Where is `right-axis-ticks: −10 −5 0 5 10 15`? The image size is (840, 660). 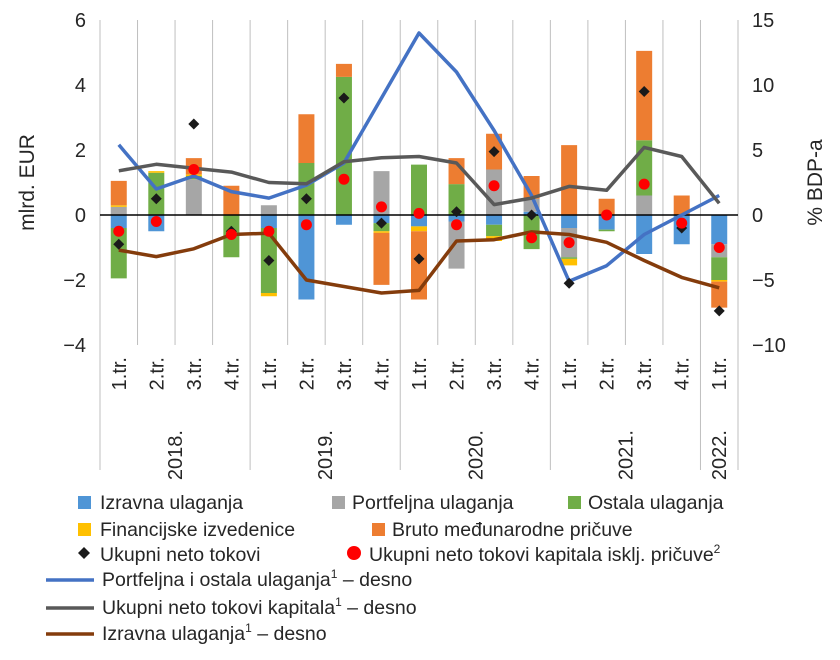 right-axis-ticks: −10 −5 0 5 10 15 is located at coordinates (769, 183).